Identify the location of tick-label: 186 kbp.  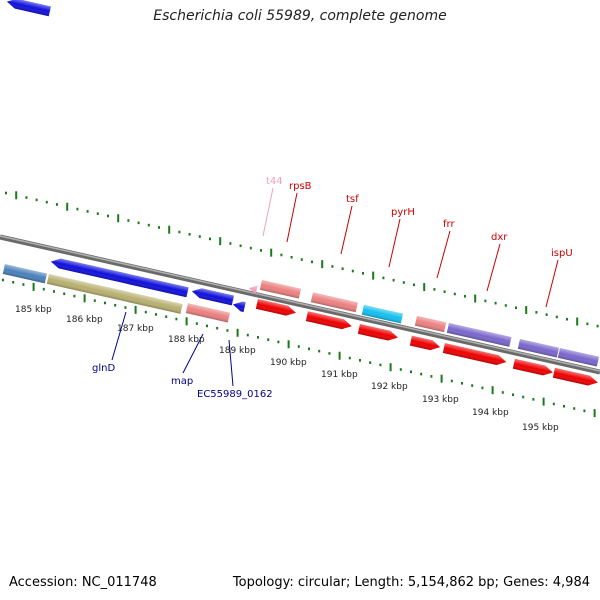
(84, 320).